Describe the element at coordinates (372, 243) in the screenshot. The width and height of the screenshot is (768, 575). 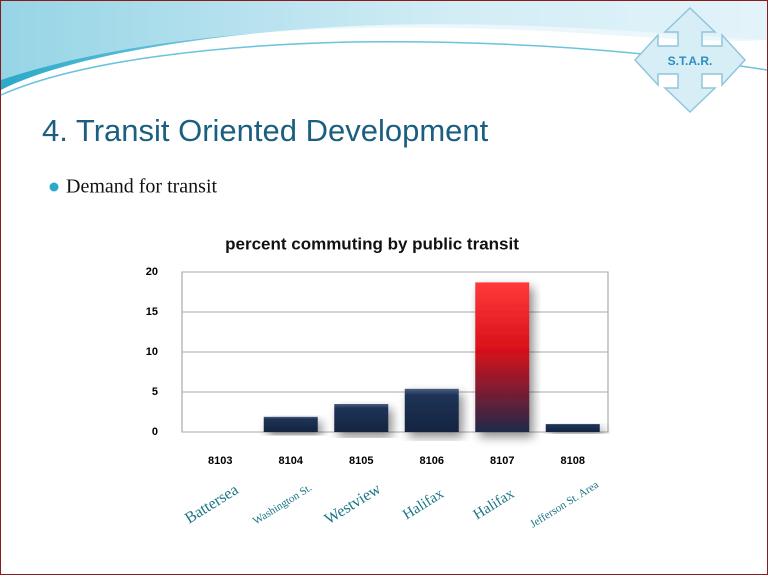
I see `chart-title: percent commuting by public transit` at that location.